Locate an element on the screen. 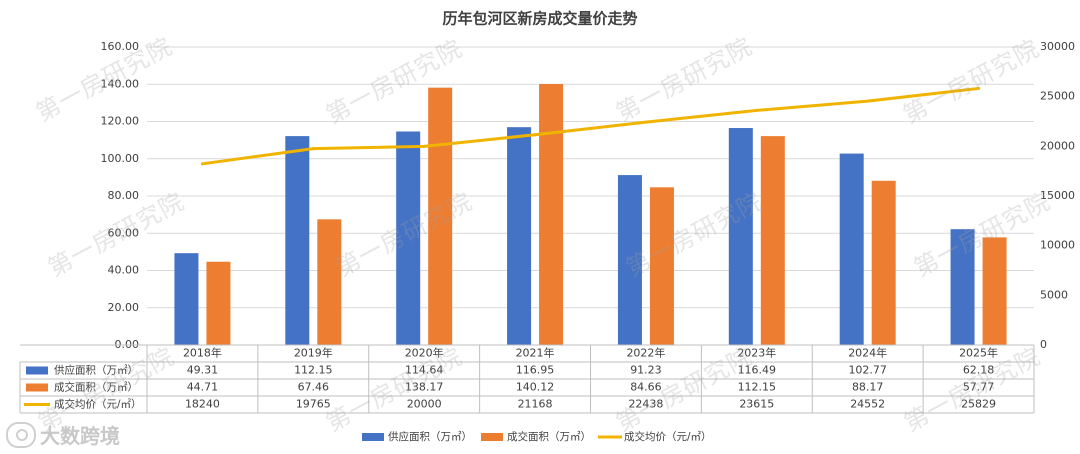  y-right-tick-label: 20000 is located at coordinates (1057, 145).